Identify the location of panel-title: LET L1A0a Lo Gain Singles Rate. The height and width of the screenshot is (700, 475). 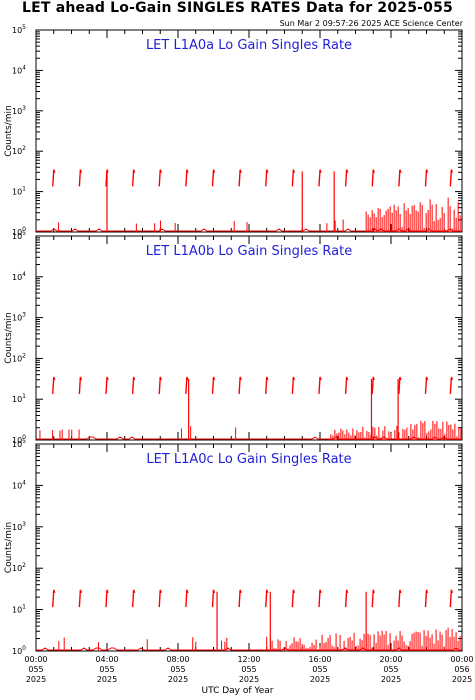
(249, 45).